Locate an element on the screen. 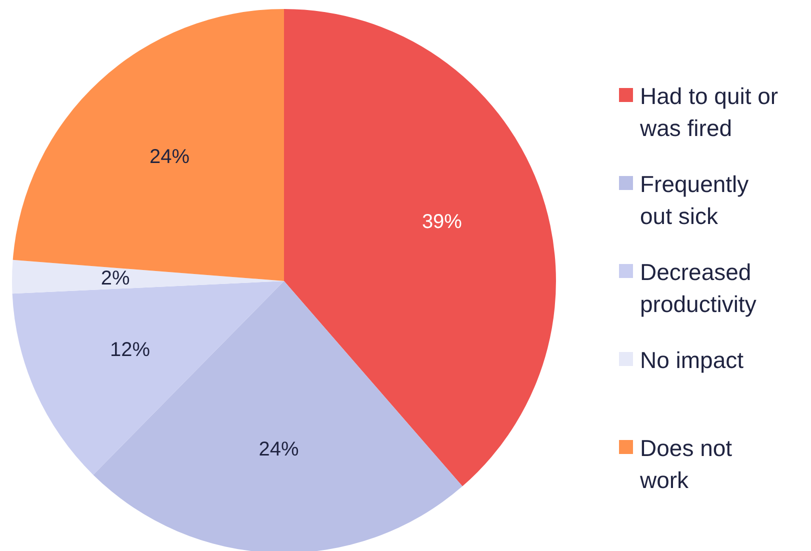 The height and width of the screenshot is (551, 811). legend-label: Decreased productivity is located at coordinates (698, 288).